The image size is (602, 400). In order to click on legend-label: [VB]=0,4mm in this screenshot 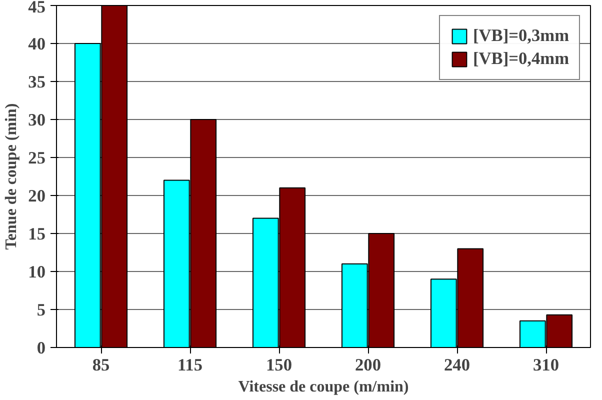, I will do `click(520, 59)`.